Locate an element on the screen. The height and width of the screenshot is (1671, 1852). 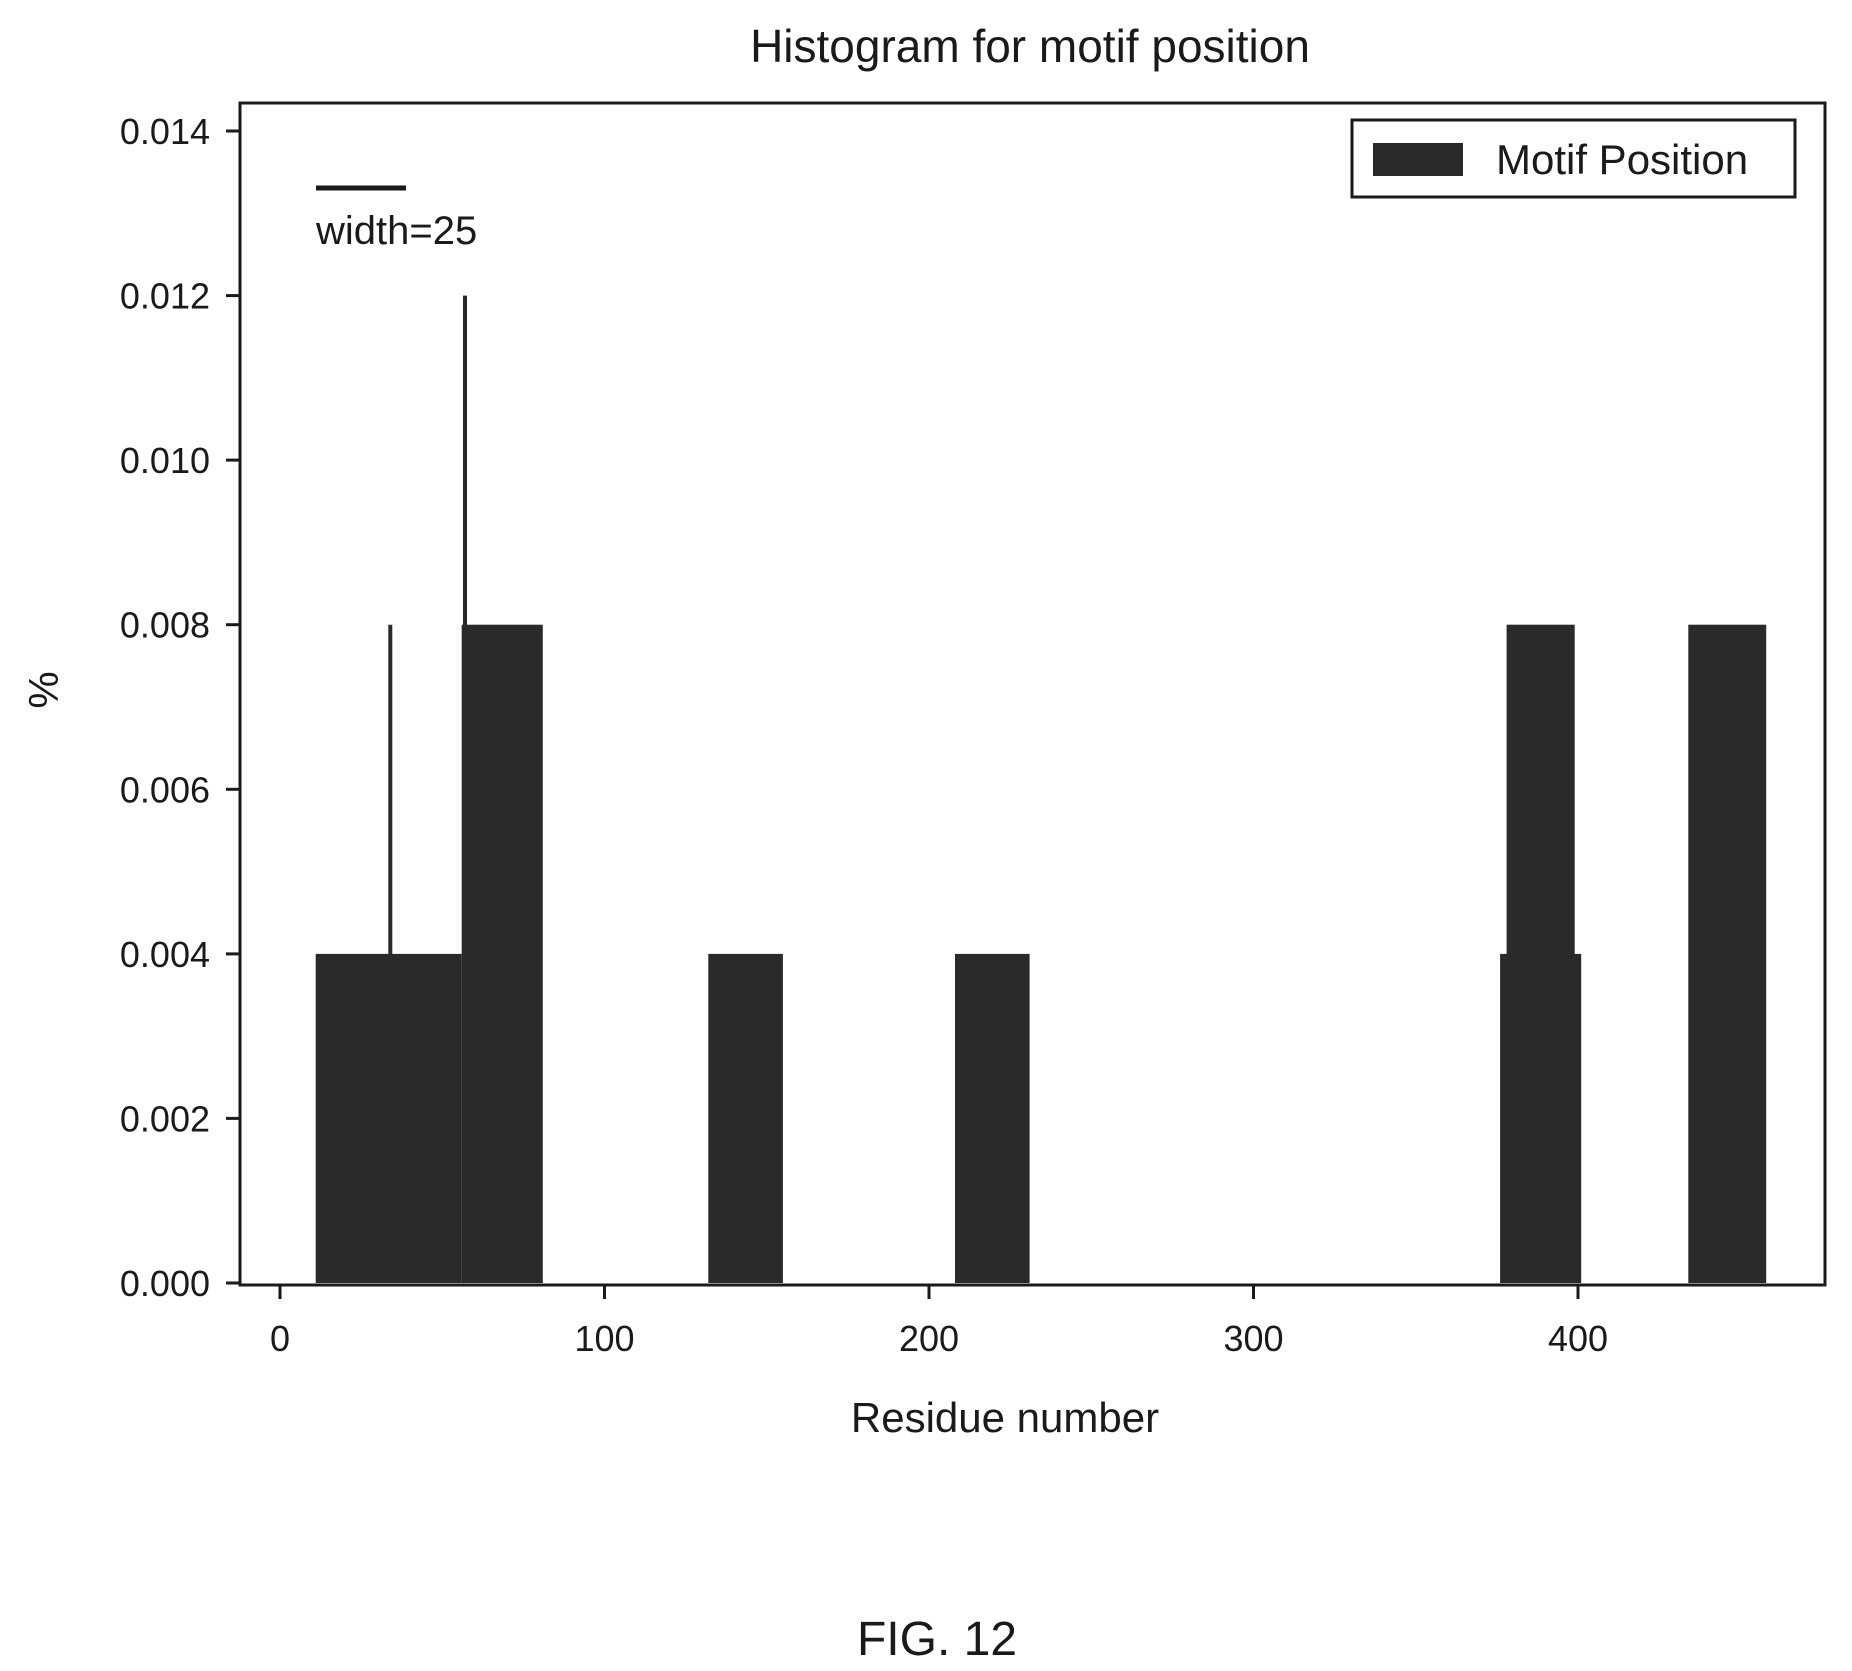
y-tick-label: 0.000 is located at coordinates (165, 1283).